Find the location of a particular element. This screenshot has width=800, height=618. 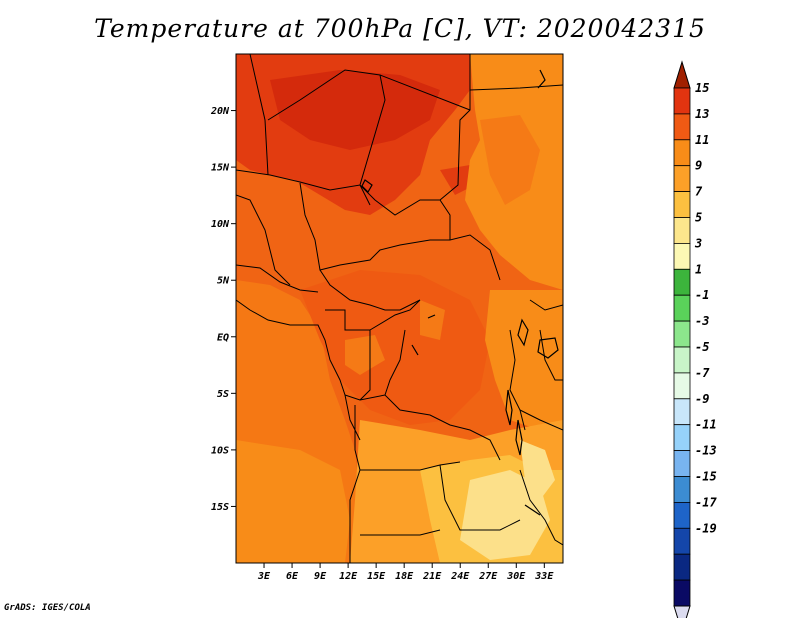

lat-tick-label: 15S is located at coordinates (220, 507).